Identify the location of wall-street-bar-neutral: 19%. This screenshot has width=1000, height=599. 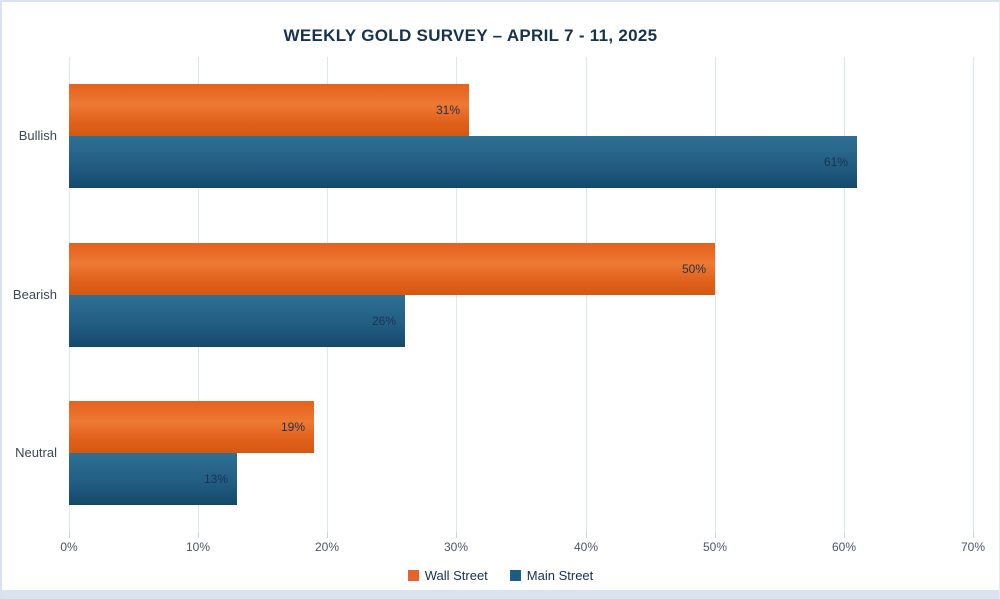
(191, 427).